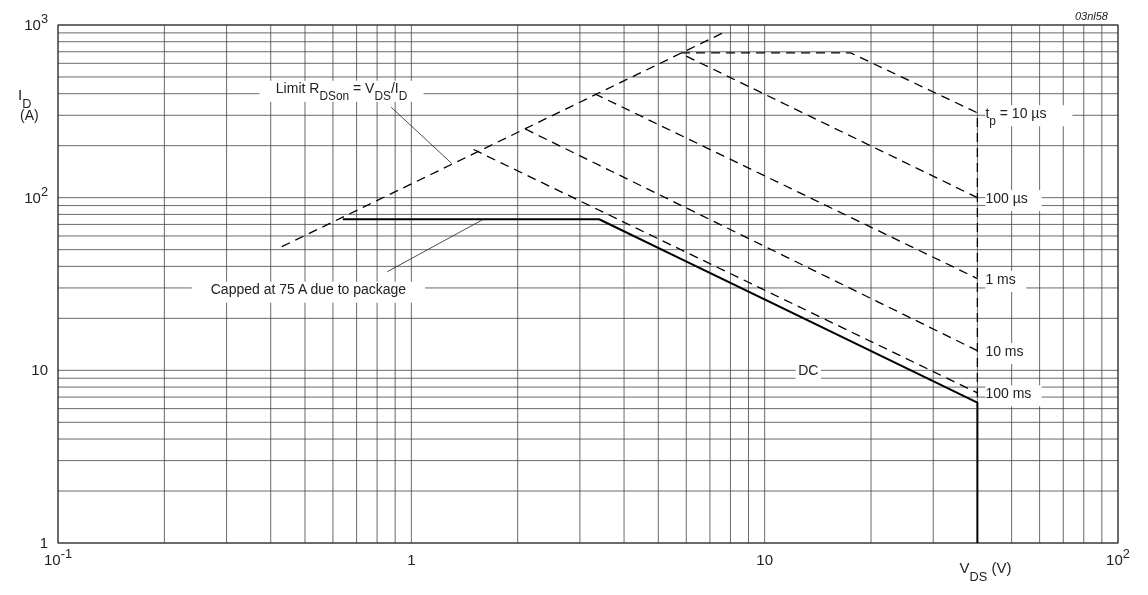  What do you see at coordinates (1118, 556) in the screenshot?
I see `x-tick-label: 10$^{2}$` at bounding box center [1118, 556].